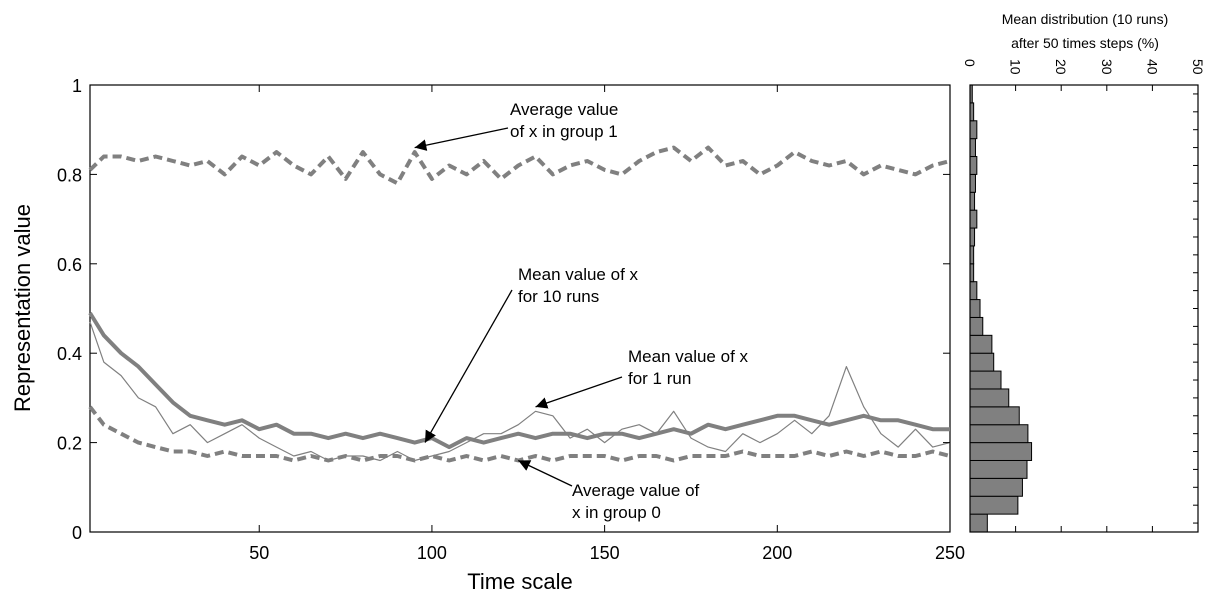 The height and width of the screenshot is (597, 1220). What do you see at coordinates (1085, 43) in the screenshot?
I see `histogram-title-line-2: after 50 times steps (%)` at bounding box center [1085, 43].